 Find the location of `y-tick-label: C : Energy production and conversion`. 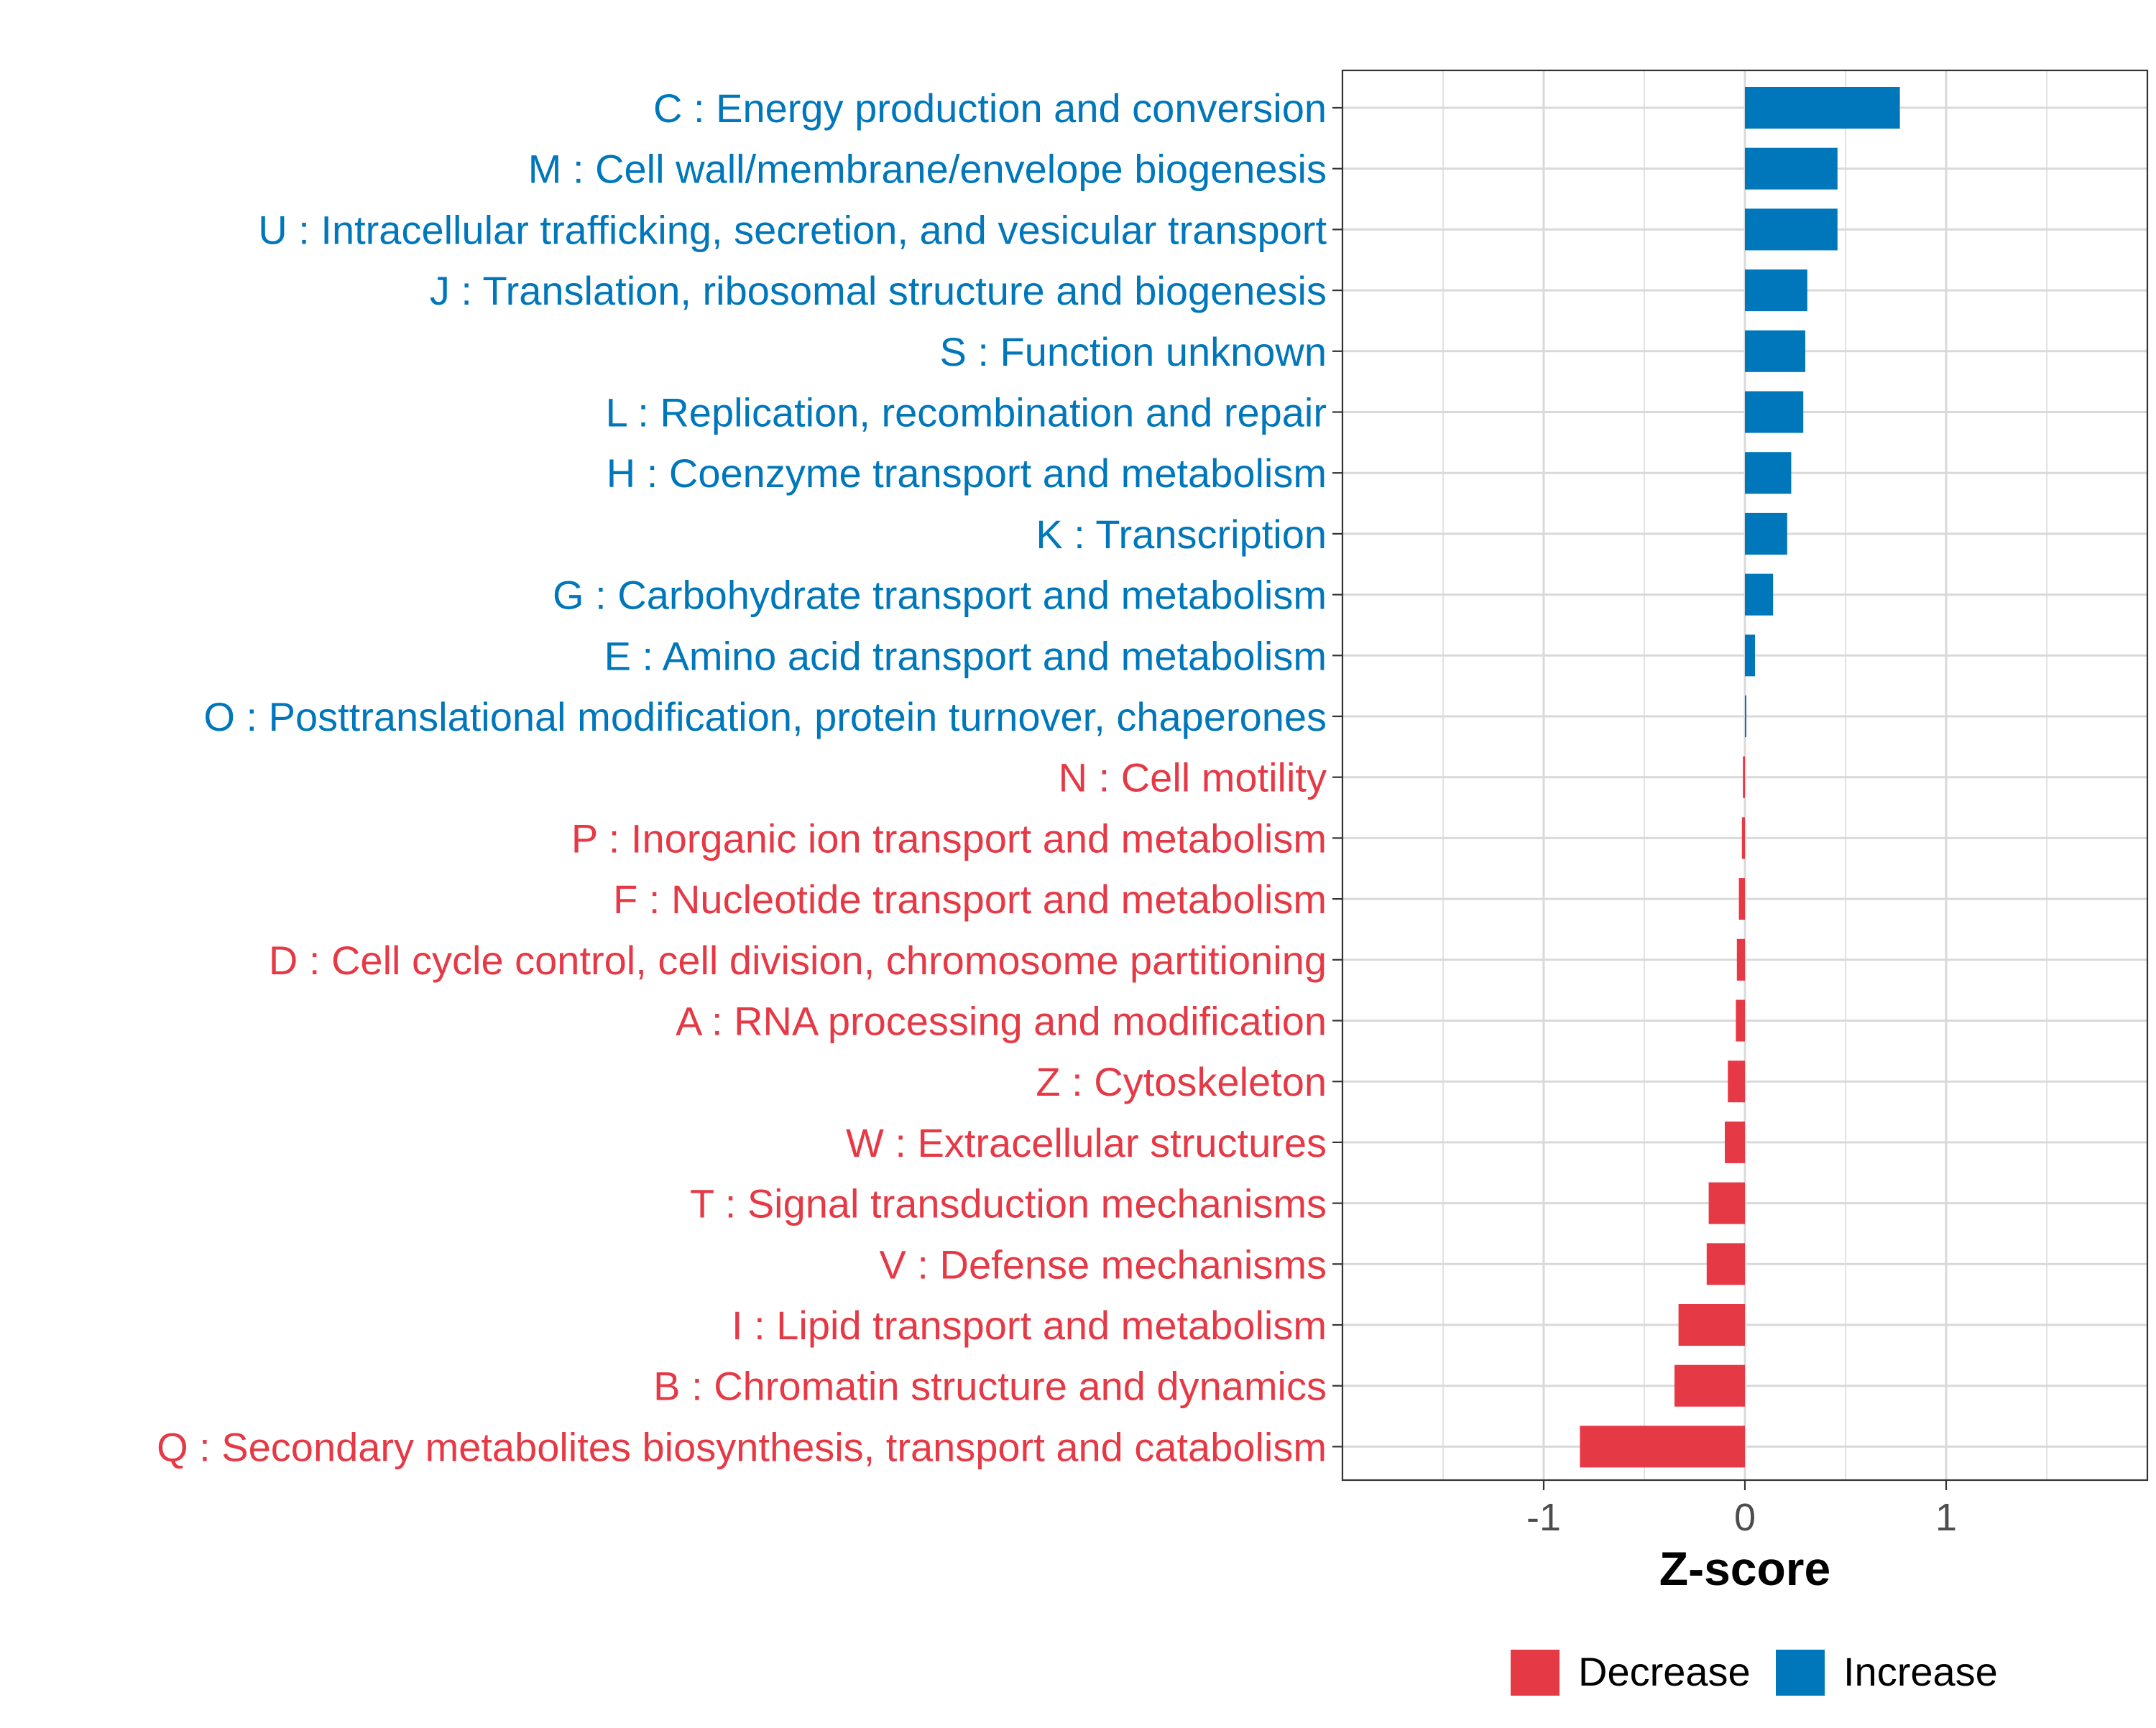

y-tick-label: C : Energy production and conversion is located at coordinates (990, 108).